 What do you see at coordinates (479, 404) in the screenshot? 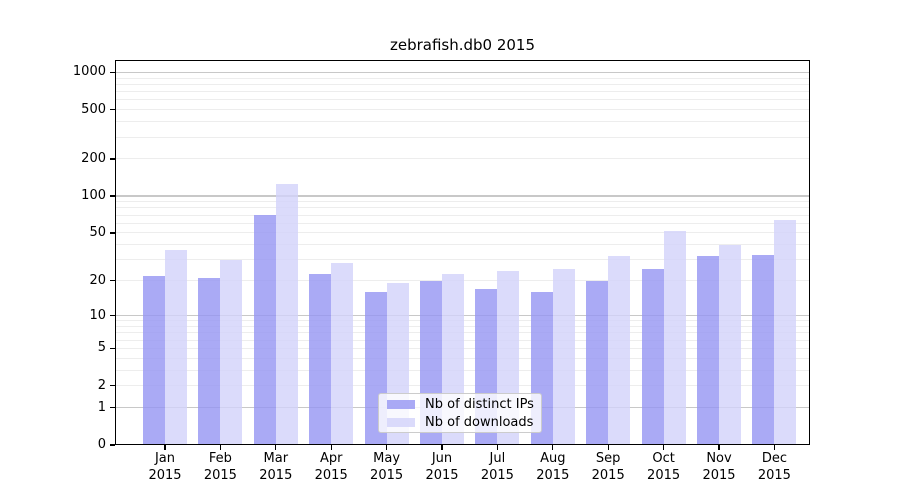
I see `legend-label-distinct-ips: Nb of distinct IPs` at bounding box center [479, 404].